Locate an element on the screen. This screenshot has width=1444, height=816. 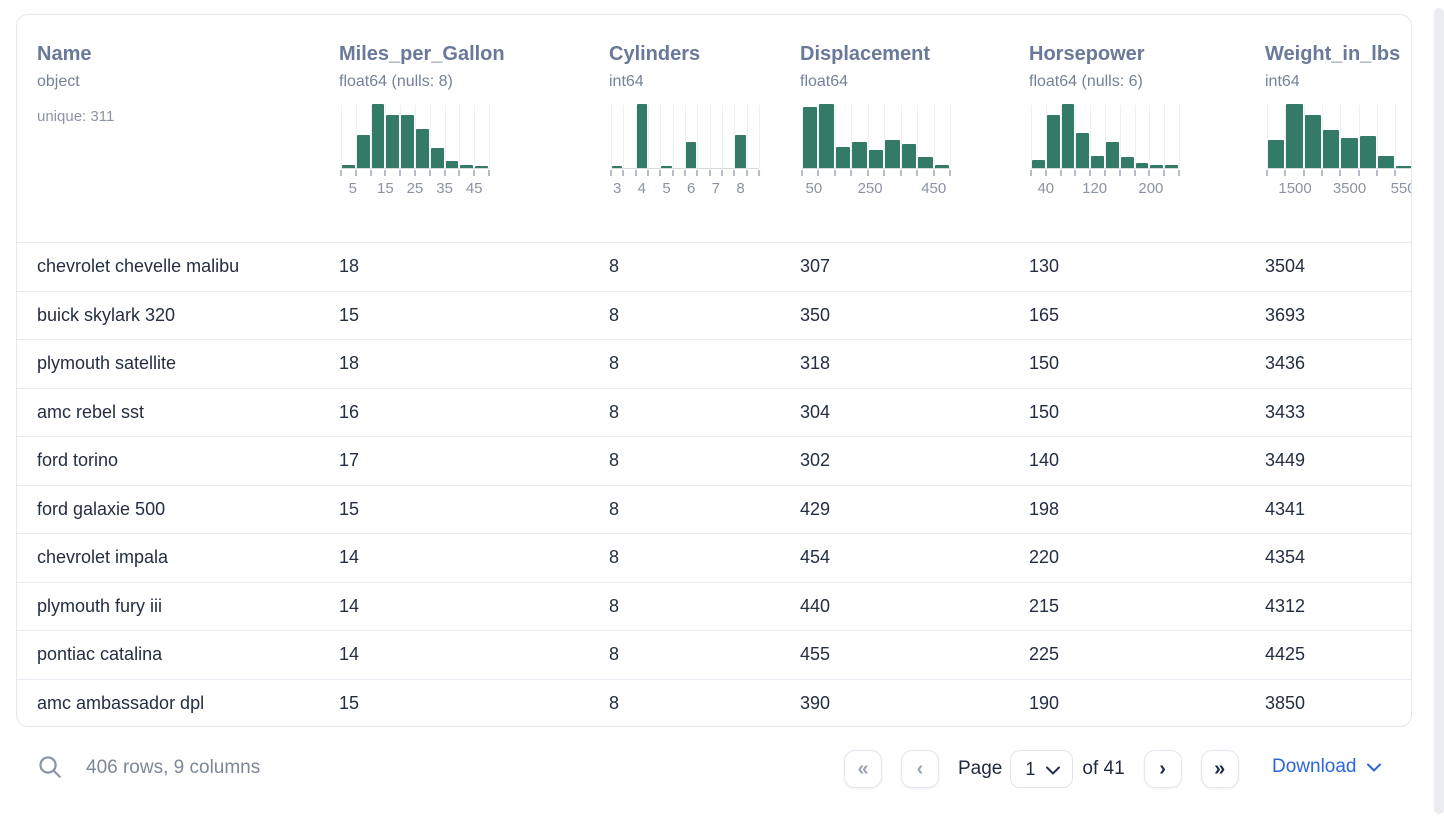
table-cell: 3850 is located at coordinates (1285, 702).